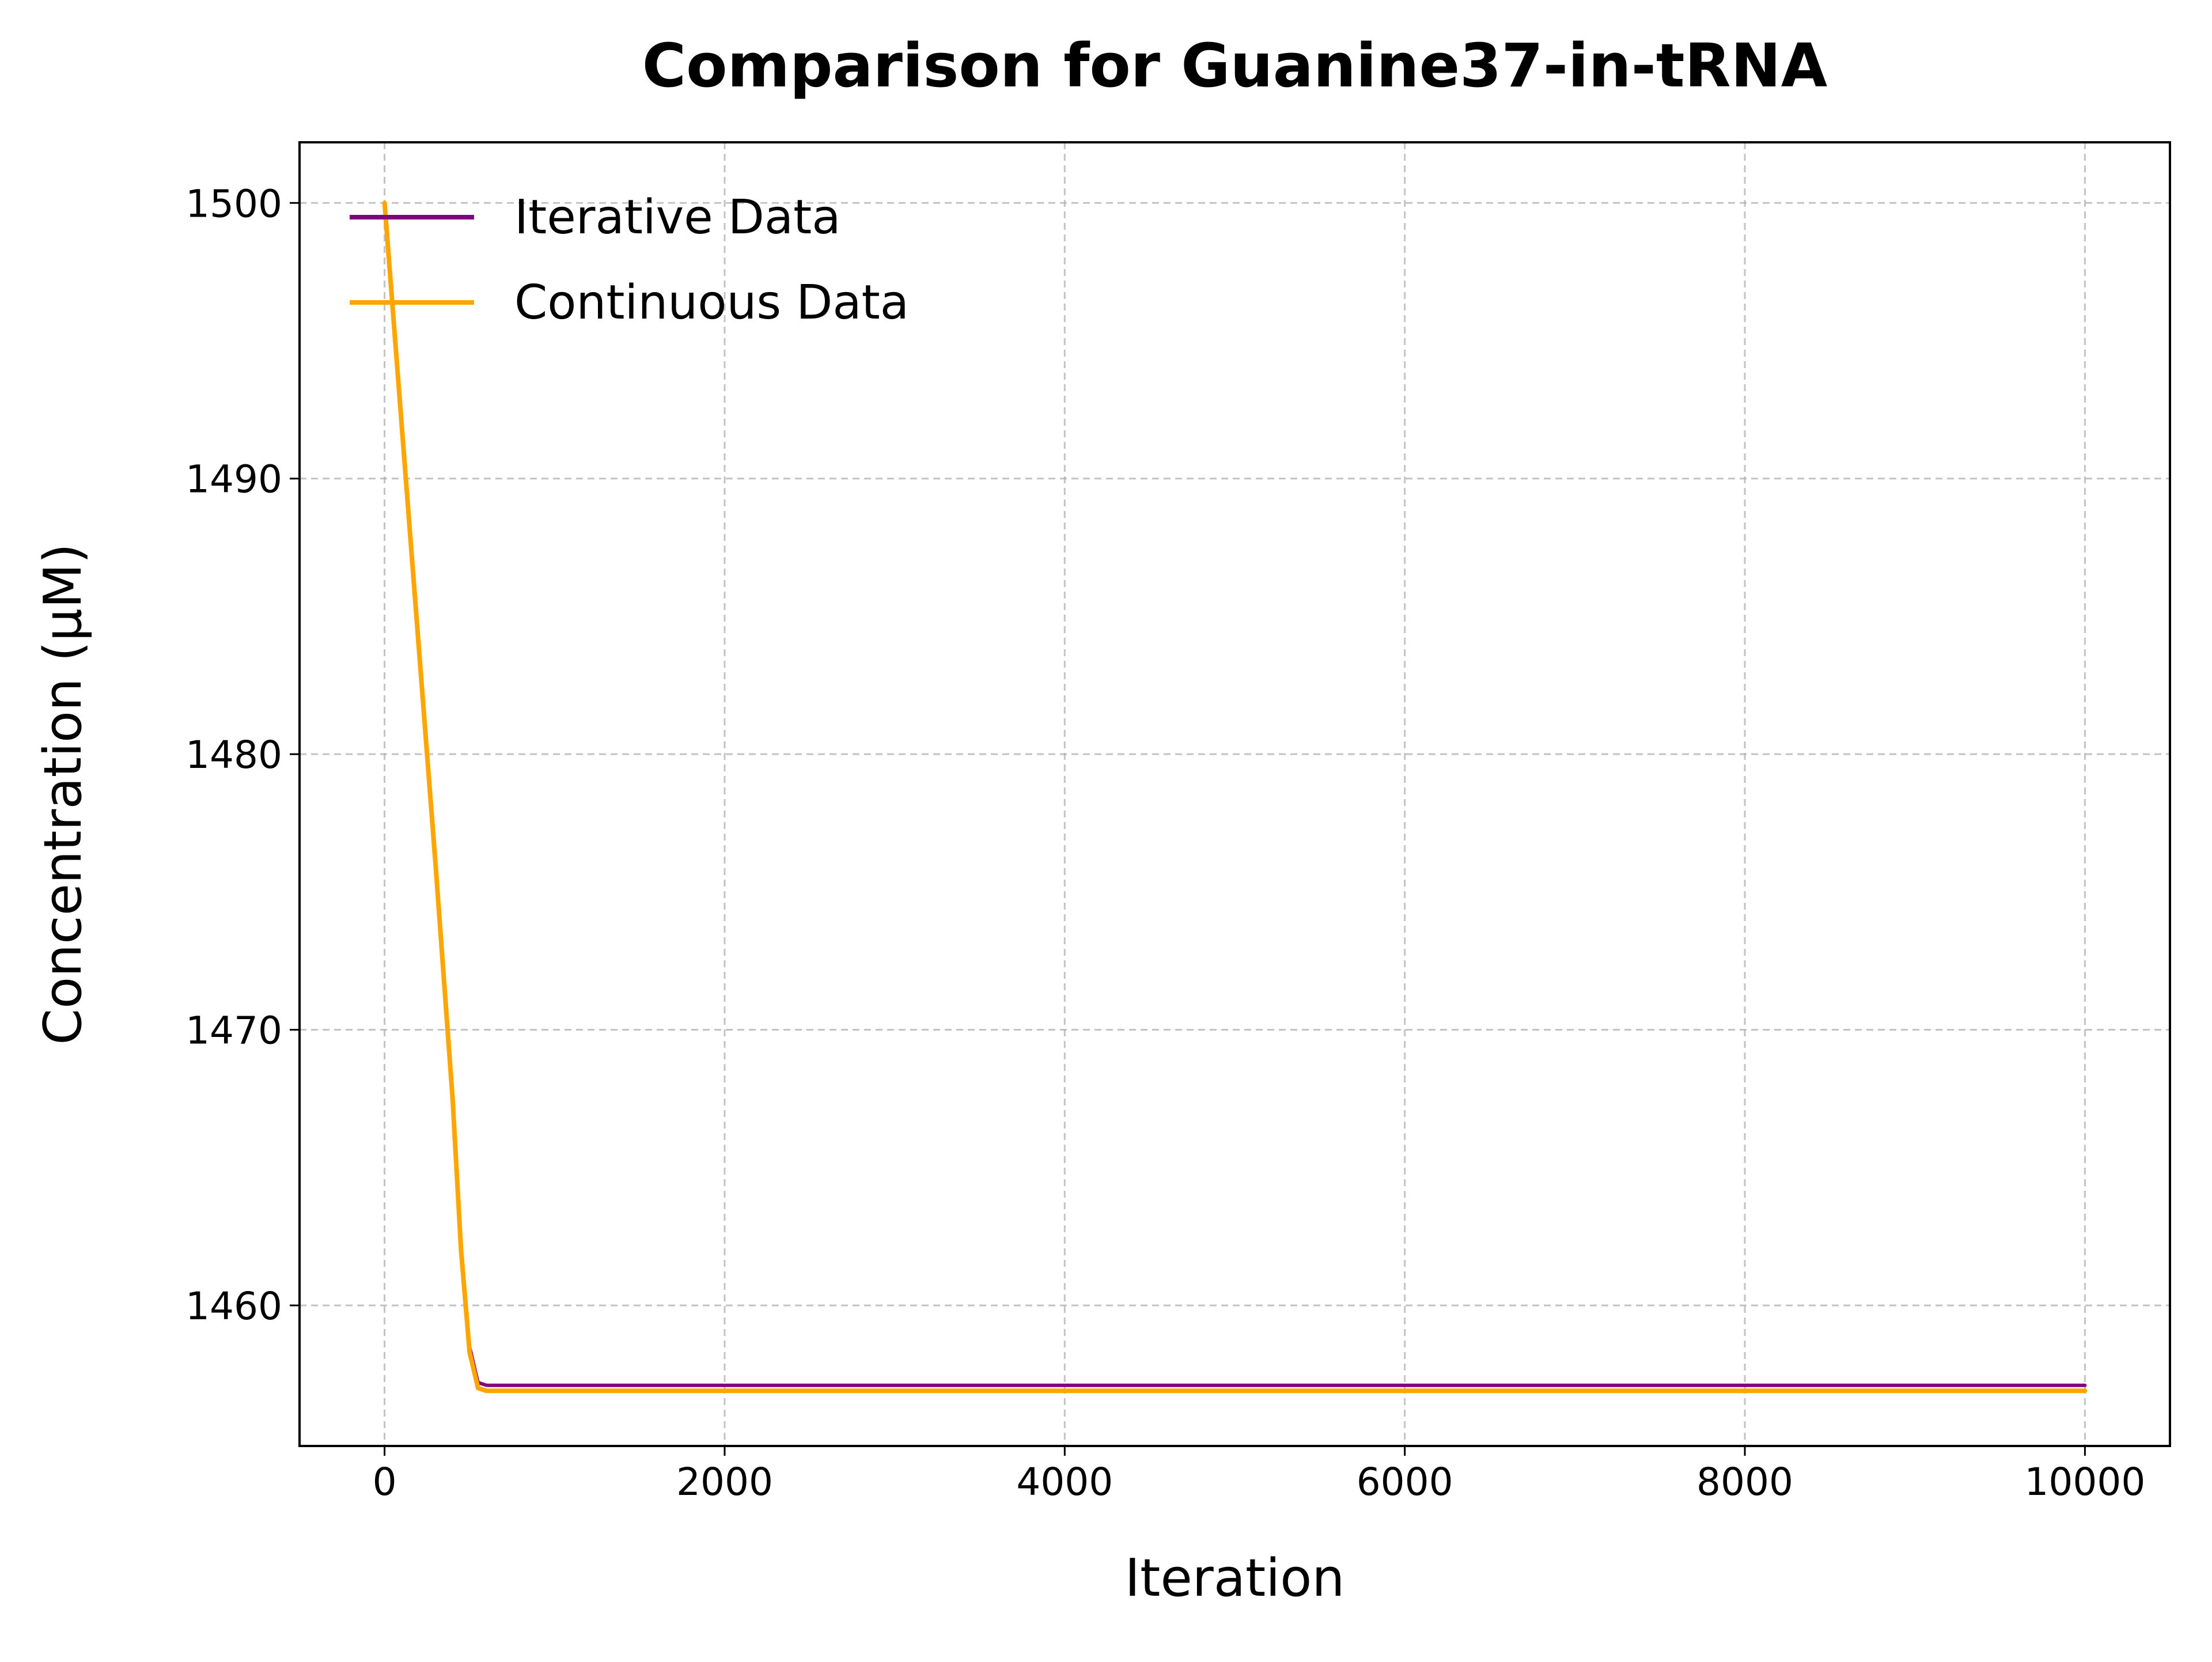 This screenshot has width=2212, height=1662. Describe the element at coordinates (1234, 66) in the screenshot. I see `chart-title: Comparison for Guanine37-in-tRNA` at that location.